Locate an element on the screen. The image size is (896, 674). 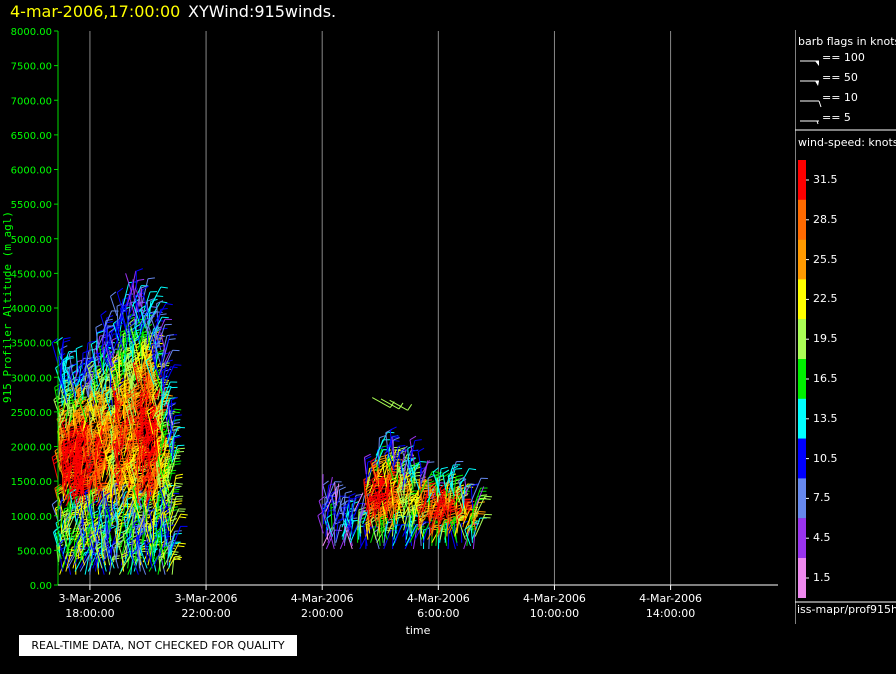
title-timestamp: 4-mar-2006,17:00:00 is located at coordinates (95, 11).